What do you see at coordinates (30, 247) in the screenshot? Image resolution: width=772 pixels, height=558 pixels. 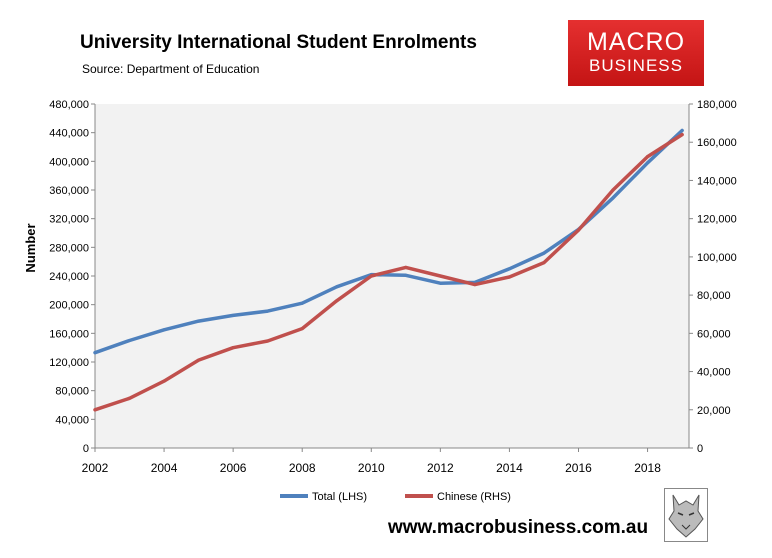 I see `y-axis-label: Number` at bounding box center [30, 247].